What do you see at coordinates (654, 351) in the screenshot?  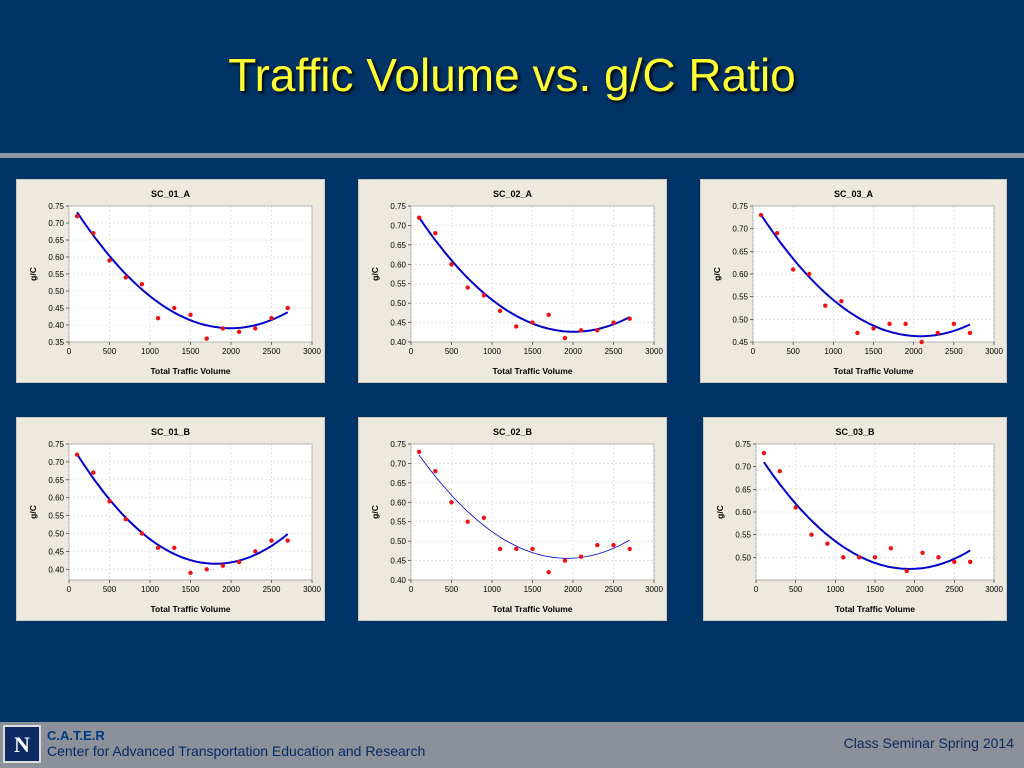 I see `x-tick-label: 3000` at bounding box center [654, 351].